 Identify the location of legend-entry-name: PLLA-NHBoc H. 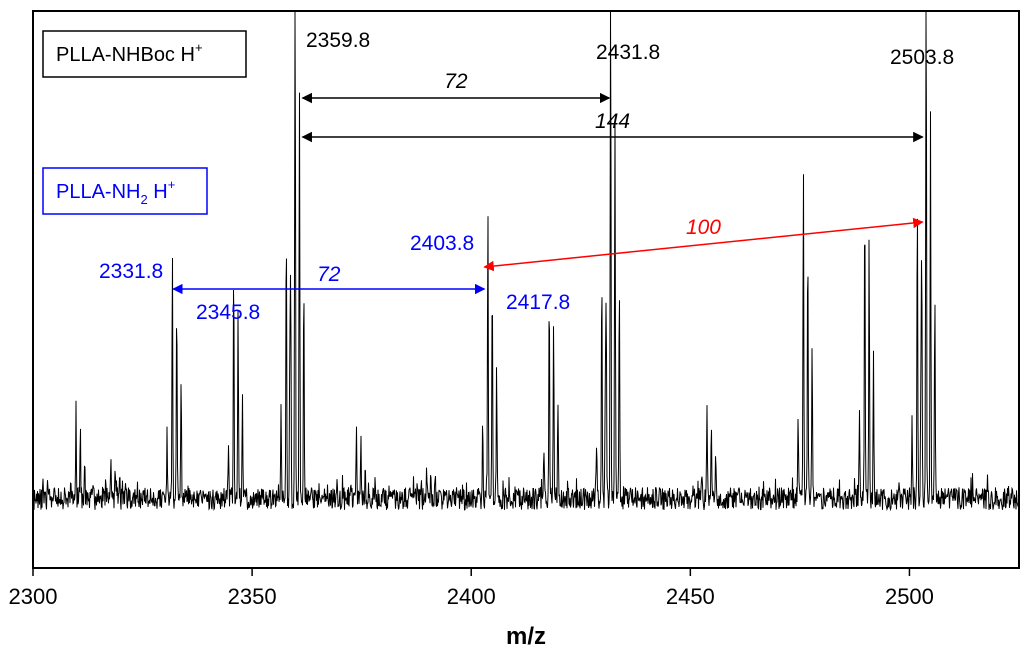
(125, 55).